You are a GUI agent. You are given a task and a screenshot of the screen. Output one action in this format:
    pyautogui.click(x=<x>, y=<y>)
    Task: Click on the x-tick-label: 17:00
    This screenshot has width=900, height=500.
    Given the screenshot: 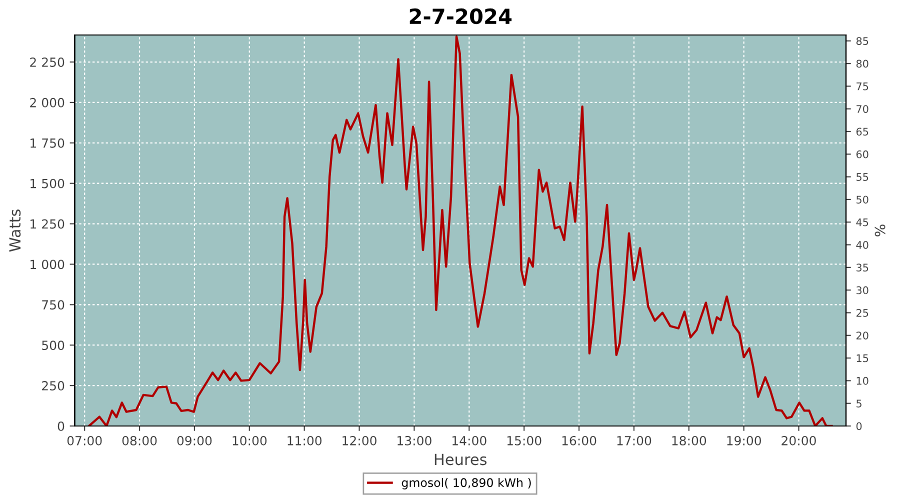 What is the action you would take?
    pyautogui.click(x=634, y=441)
    